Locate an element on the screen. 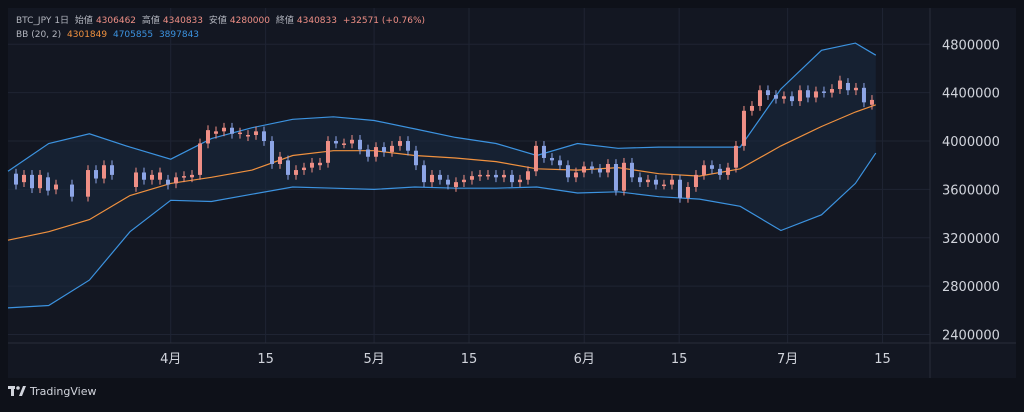 The image size is (1024, 412). y-tick-label: 4000000 is located at coordinates (971, 142).